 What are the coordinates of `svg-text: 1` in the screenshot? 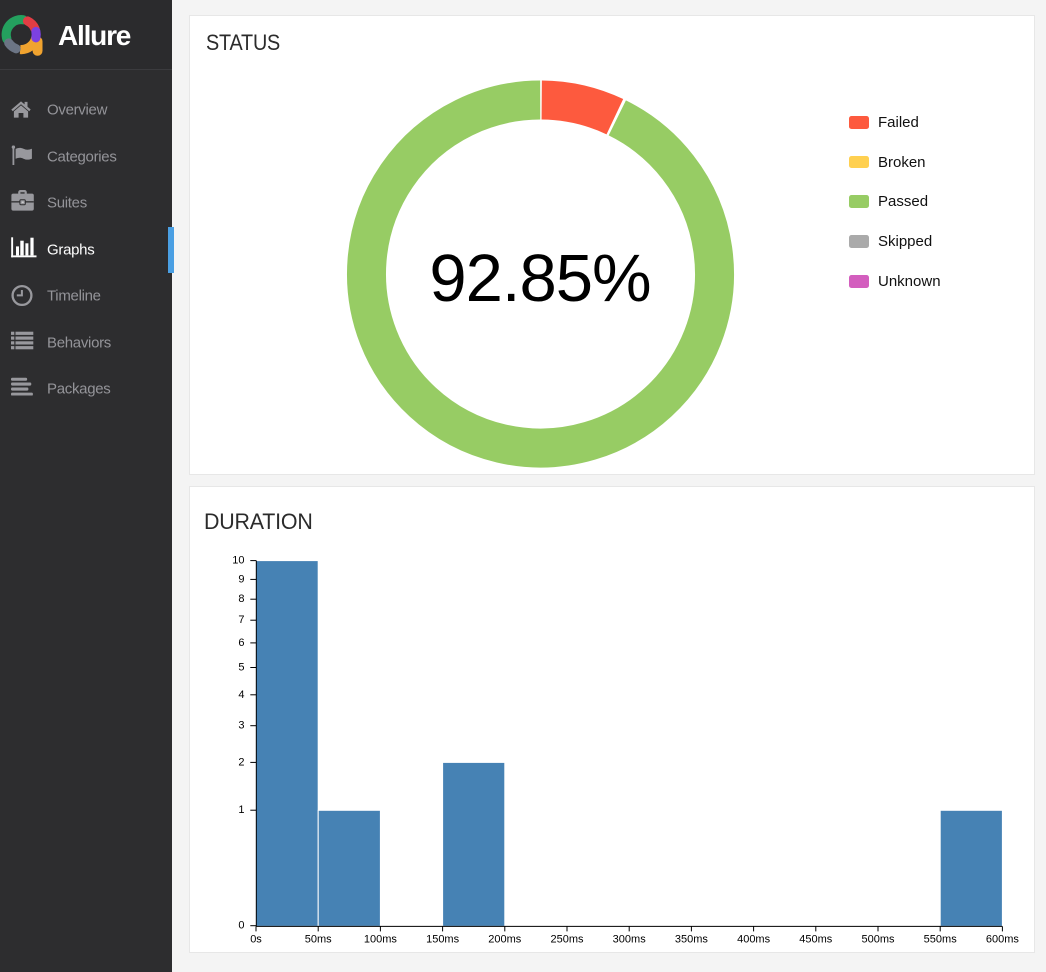 It's located at (241, 810).